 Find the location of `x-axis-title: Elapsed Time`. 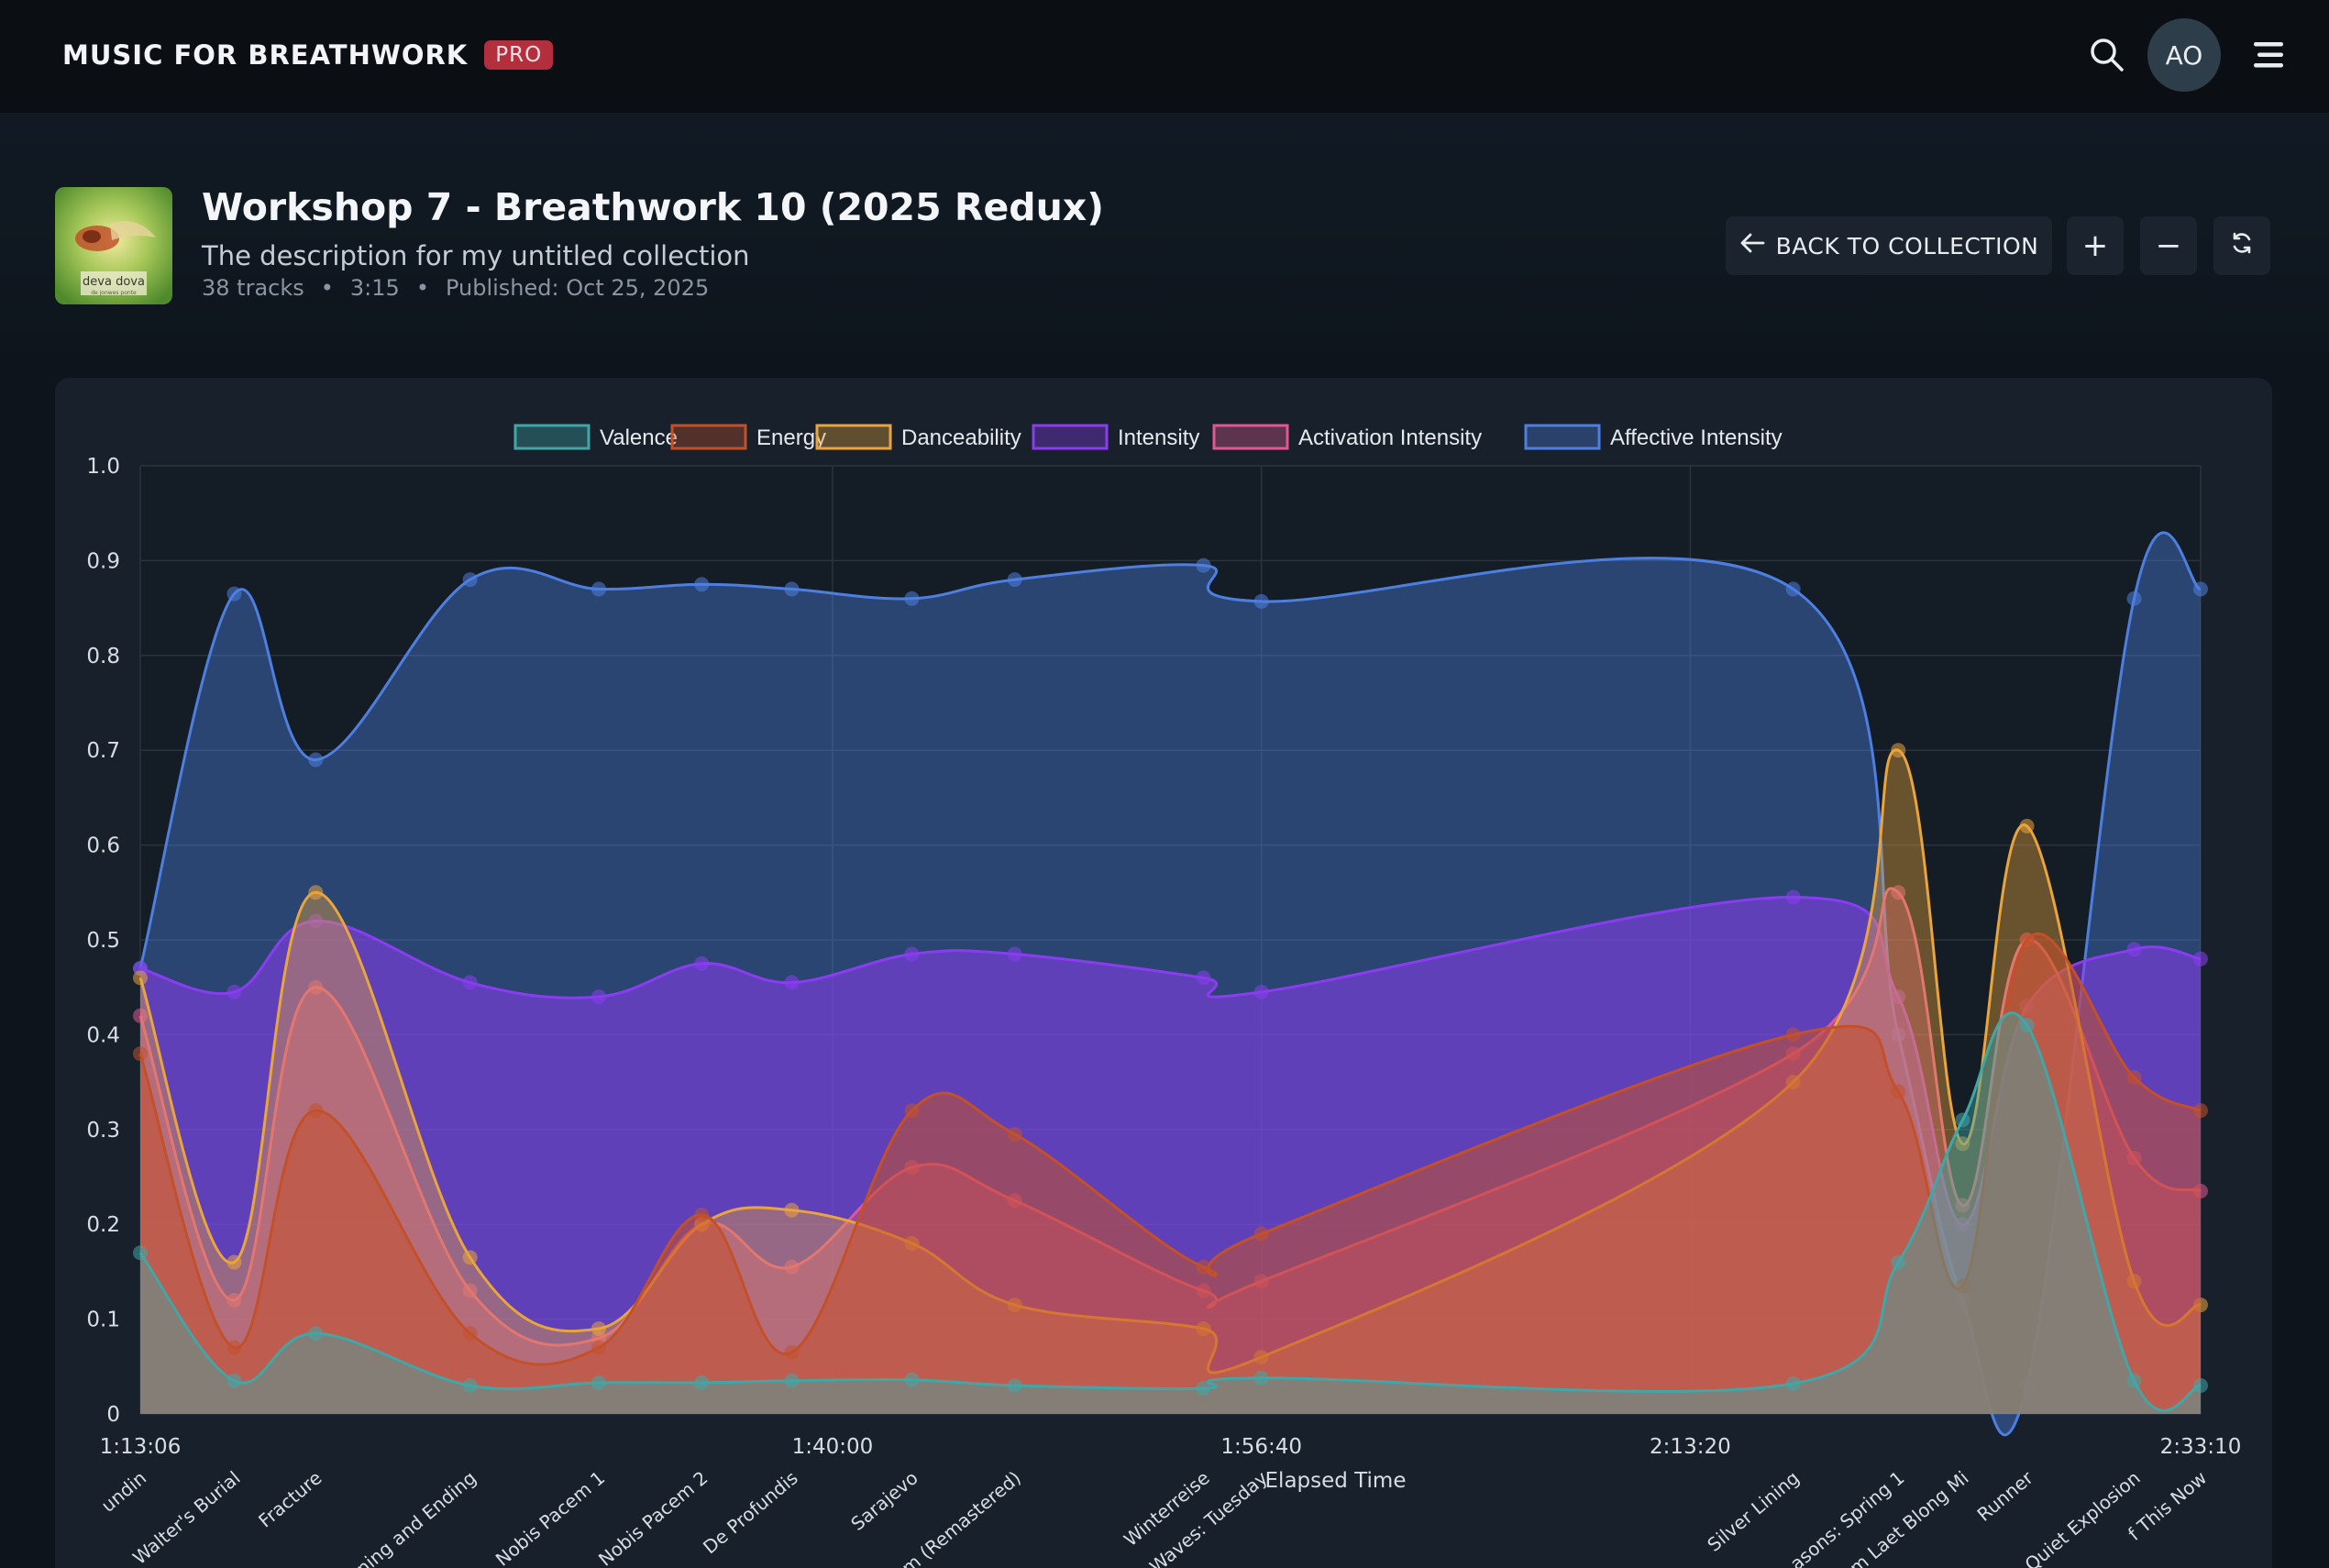

x-axis-title: Elapsed Time is located at coordinates (1336, 1481).